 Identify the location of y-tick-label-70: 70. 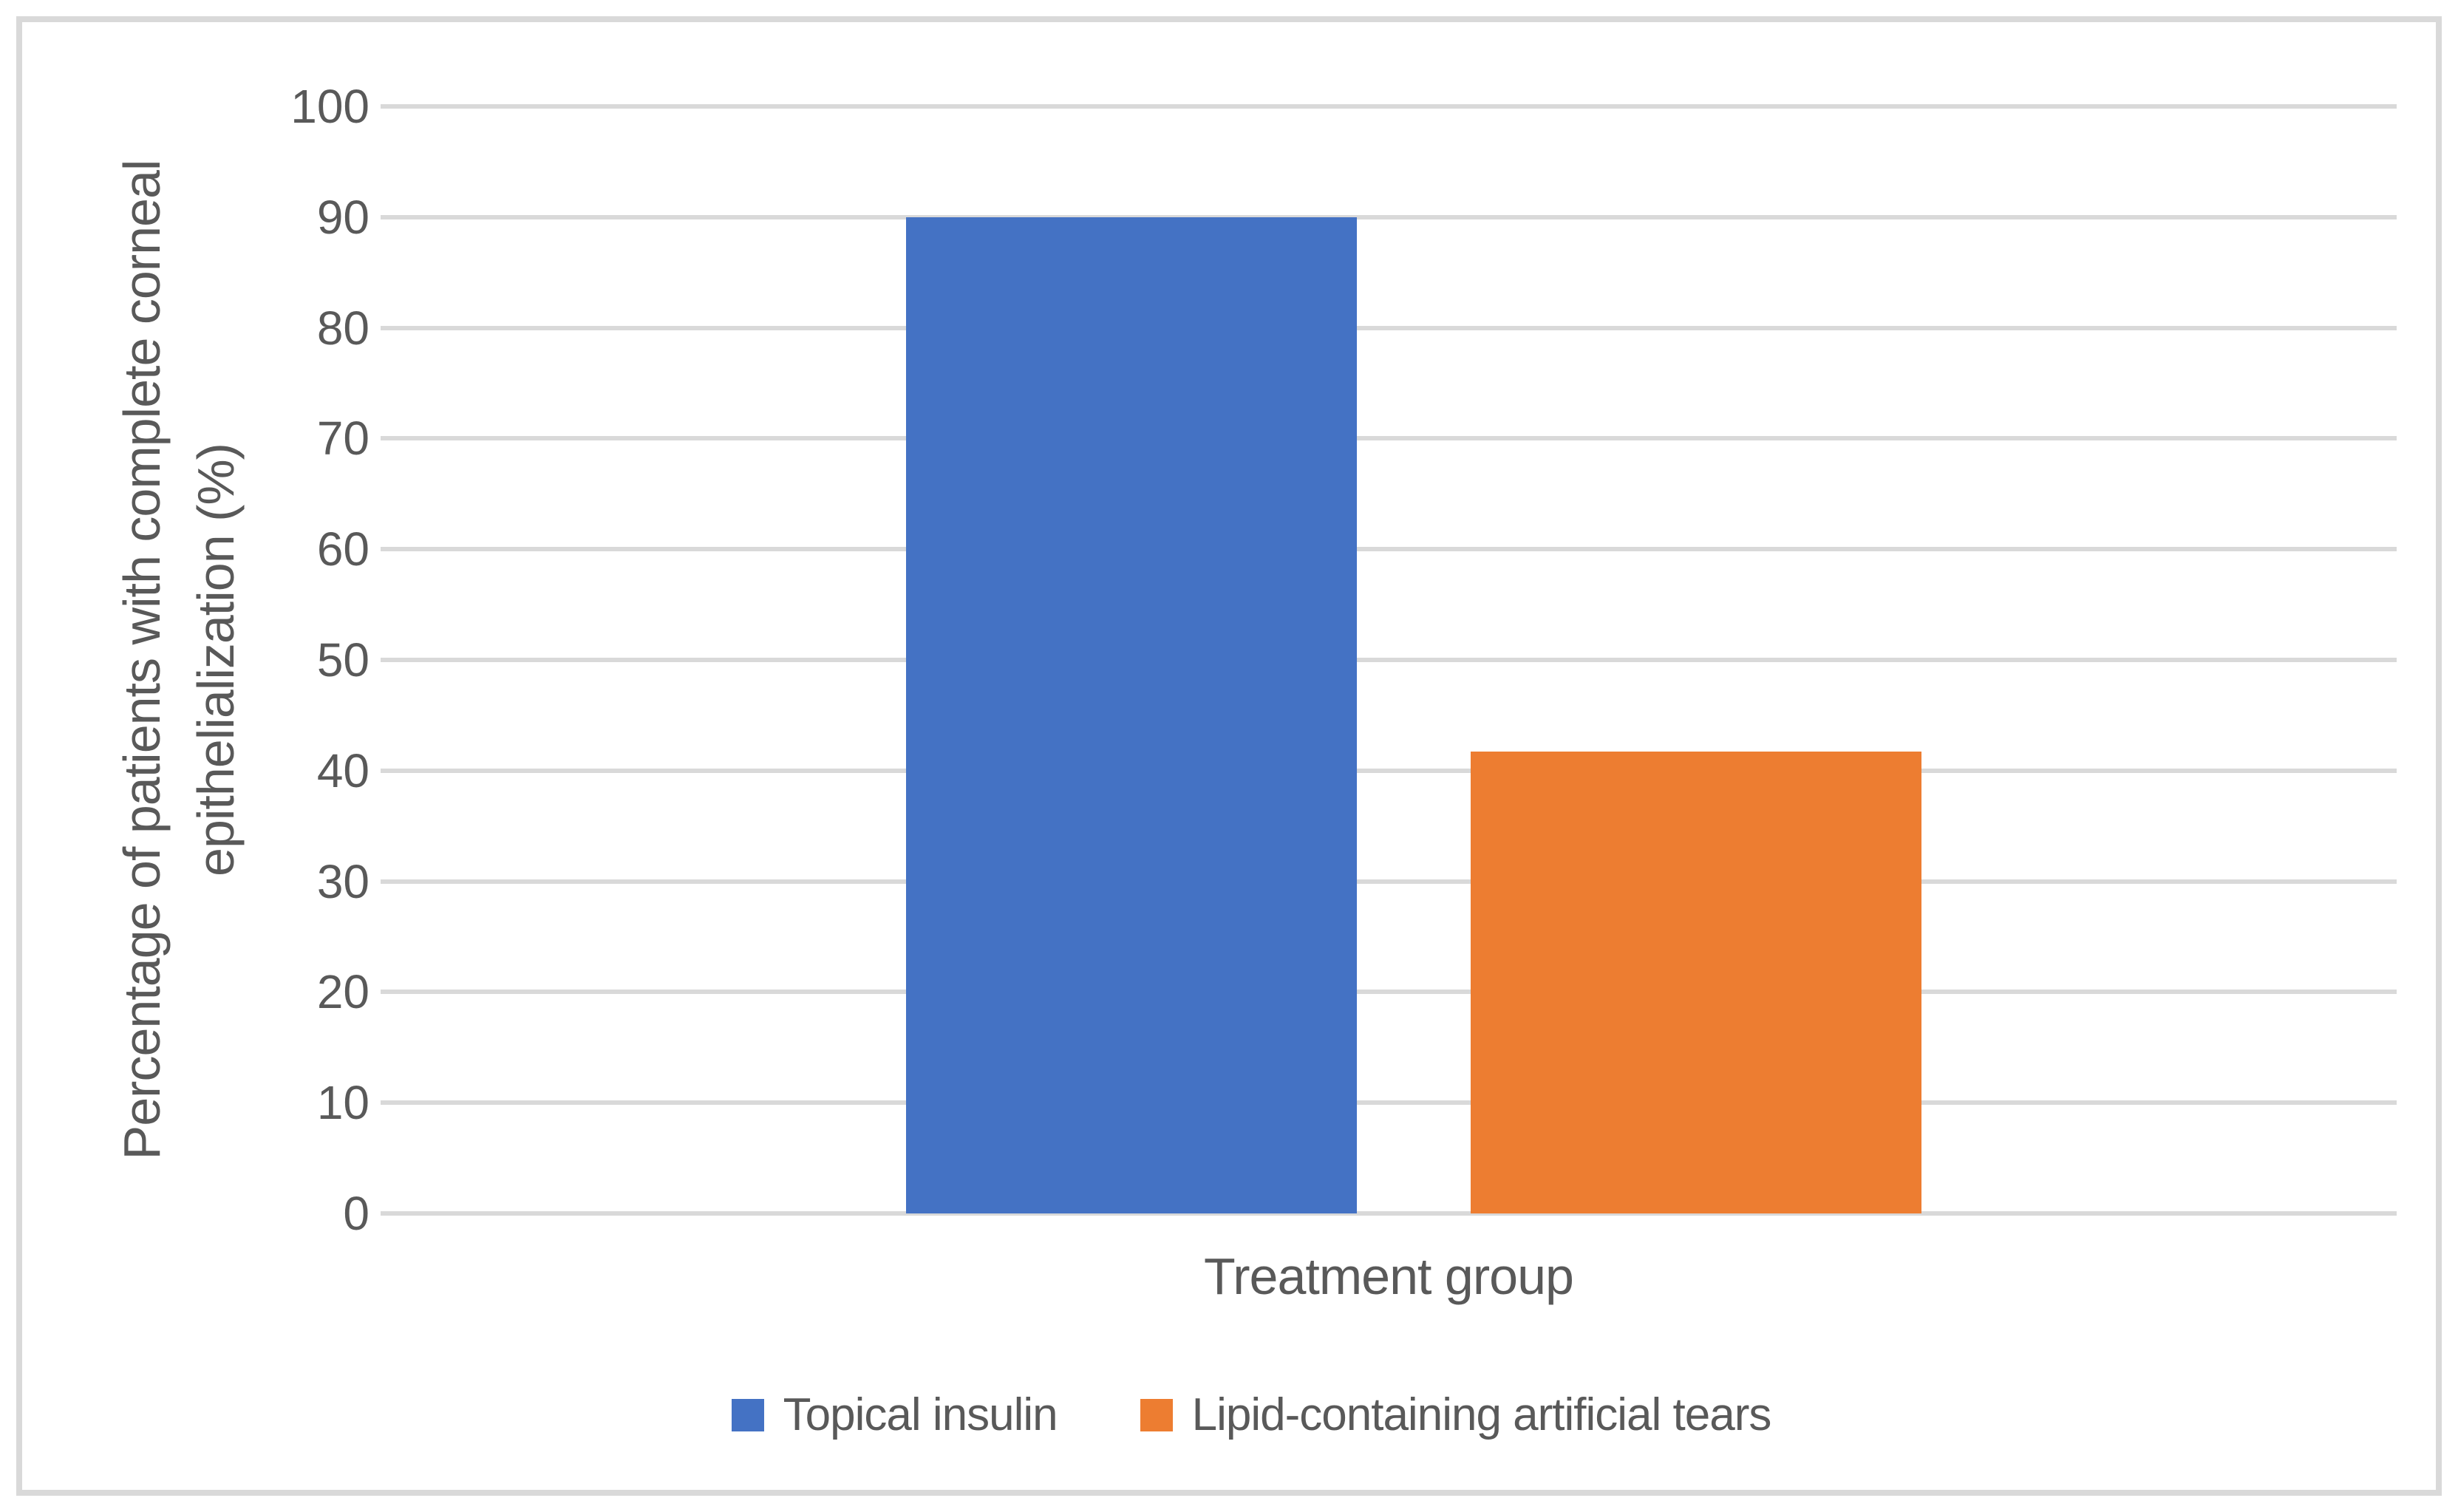
(343, 439).